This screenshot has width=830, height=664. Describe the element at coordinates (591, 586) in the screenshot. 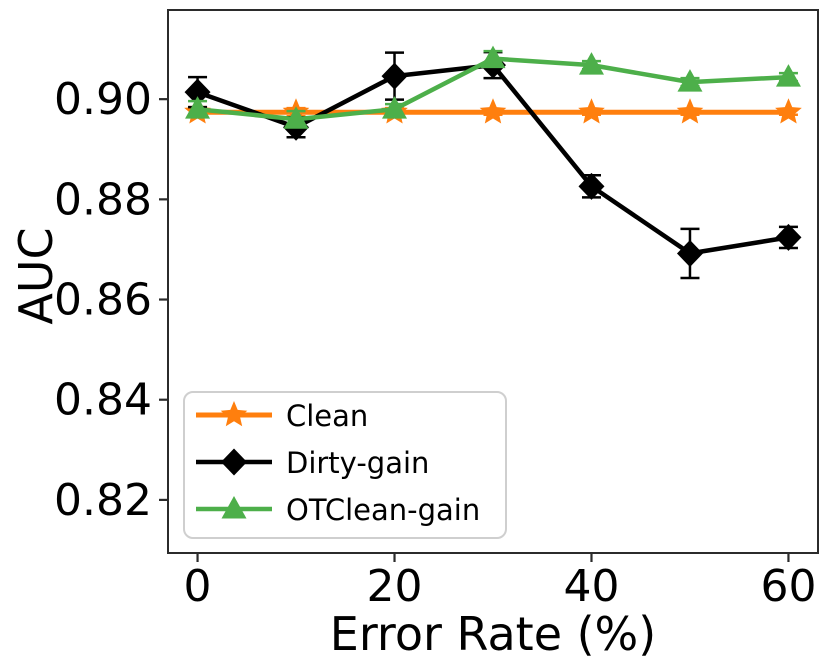

I see `x-tick-label: 40` at that location.